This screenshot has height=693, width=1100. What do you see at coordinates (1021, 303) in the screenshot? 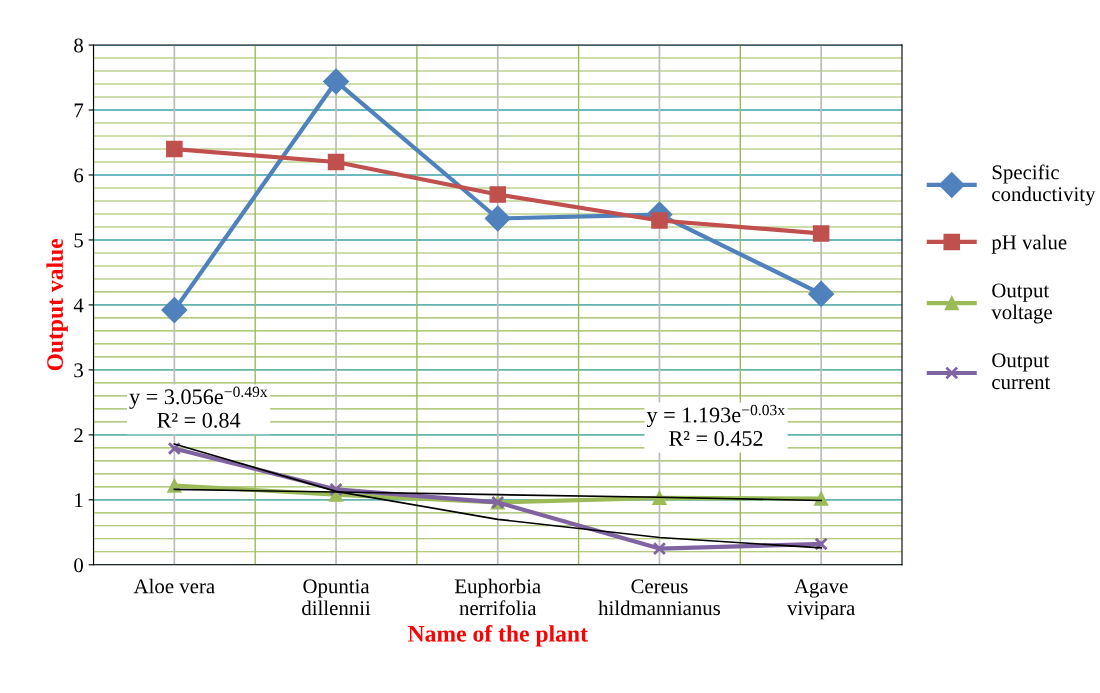
I see `legend-label: Output voltage` at bounding box center [1021, 303].